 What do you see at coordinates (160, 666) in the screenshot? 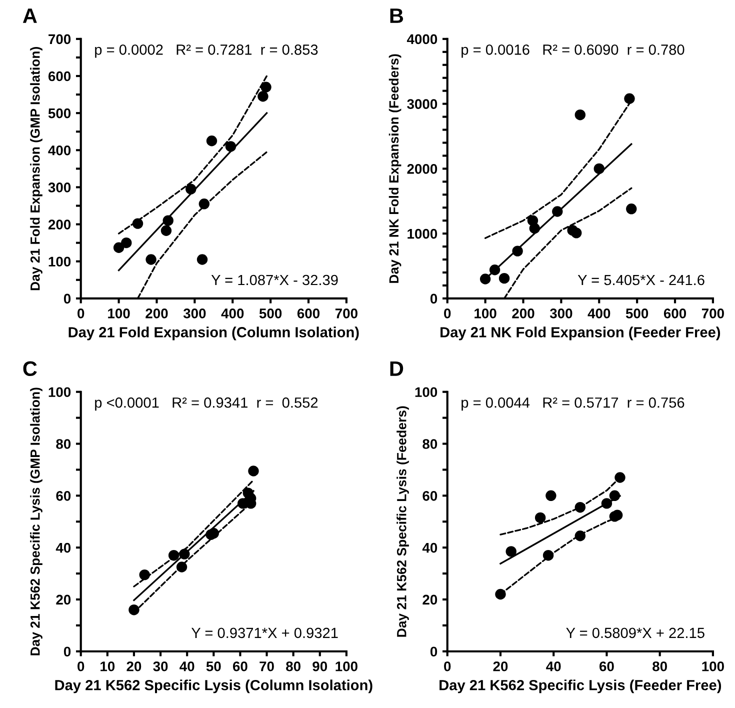
I see `x-tick-label: 30` at bounding box center [160, 666].